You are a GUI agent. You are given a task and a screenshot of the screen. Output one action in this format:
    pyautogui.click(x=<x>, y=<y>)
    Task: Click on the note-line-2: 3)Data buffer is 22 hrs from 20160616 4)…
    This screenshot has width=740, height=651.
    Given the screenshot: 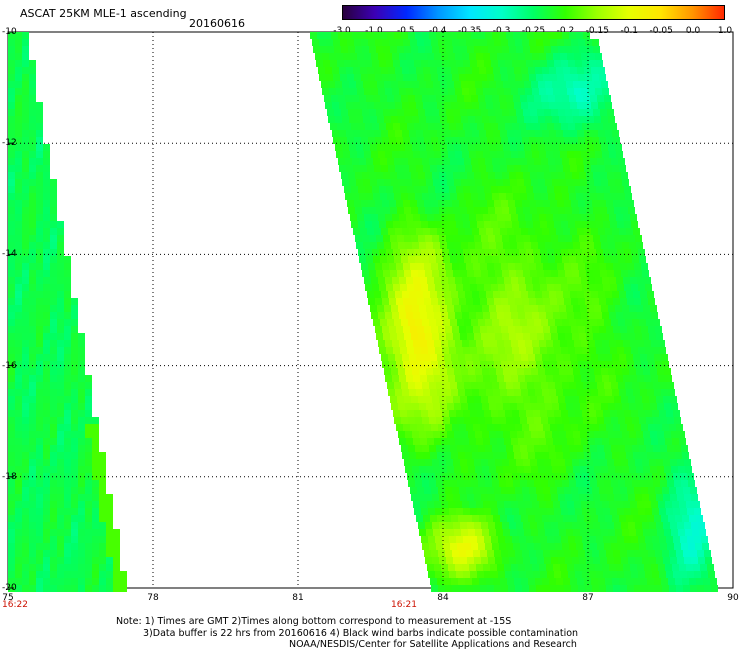 What is the action you would take?
    pyautogui.click(x=361, y=633)
    